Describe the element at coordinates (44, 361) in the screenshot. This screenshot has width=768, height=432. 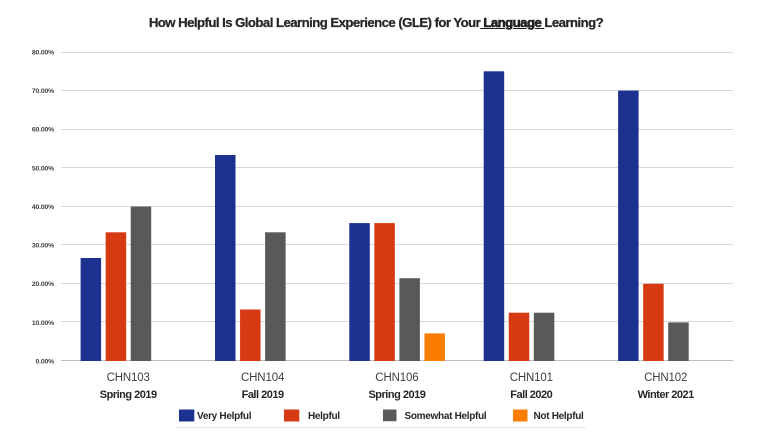
I see `svg-text: 0.00%` at that location.